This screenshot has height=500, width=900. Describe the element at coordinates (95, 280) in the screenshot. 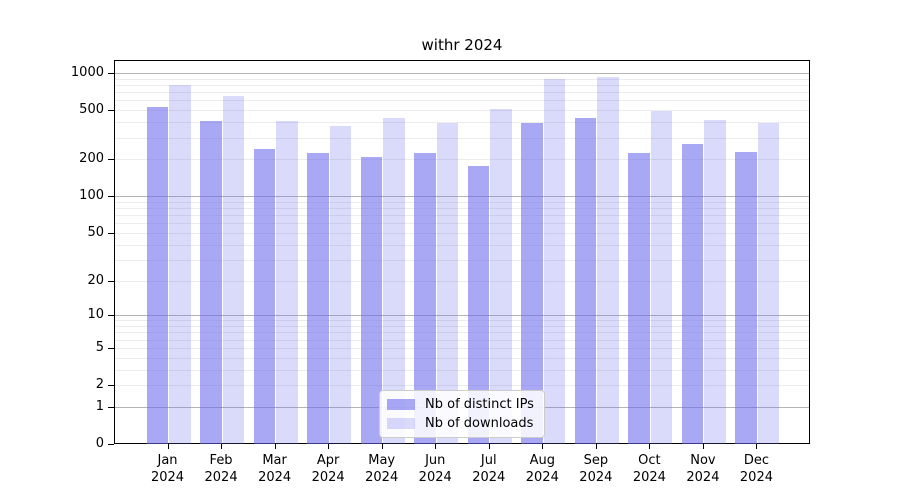

I see `y-tick-label: 20` at that location.